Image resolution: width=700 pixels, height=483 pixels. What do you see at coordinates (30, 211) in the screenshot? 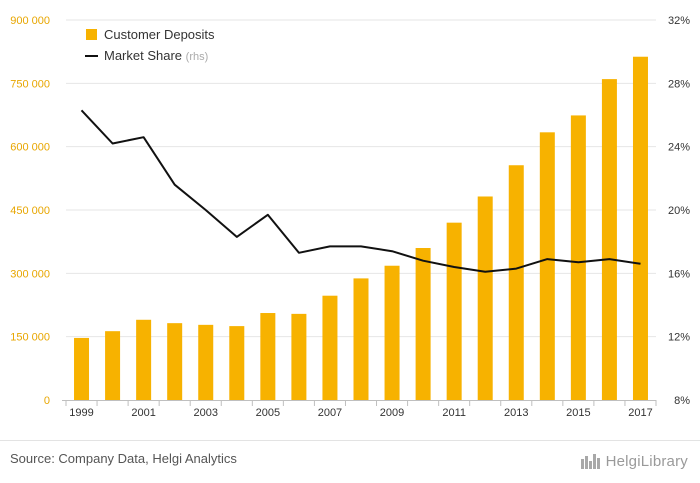
I see `y-left-tick-label: 450 000` at bounding box center [30, 211].